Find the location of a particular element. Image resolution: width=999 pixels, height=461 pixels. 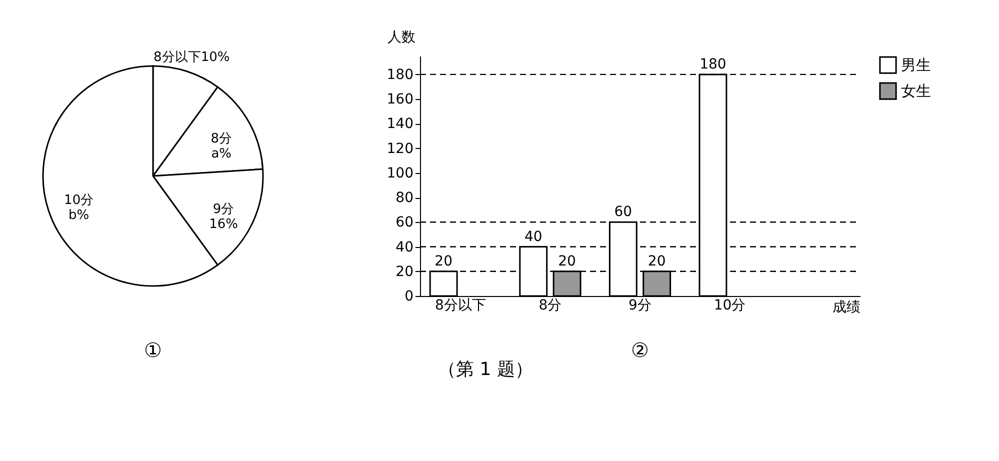

x-axis-title: 成绩 is located at coordinates (846, 308).